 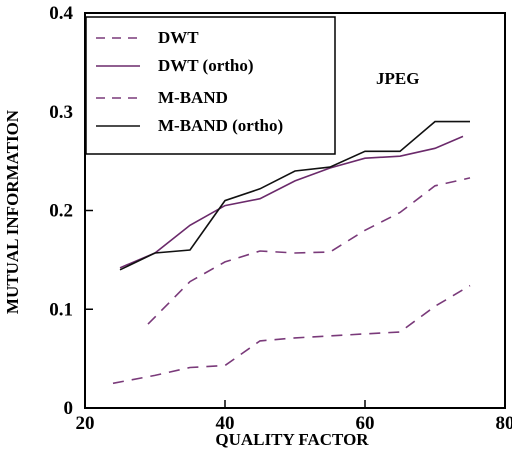 I want to click on y-axis-title: MUTUAL INFORMATION, so click(x=12, y=211).